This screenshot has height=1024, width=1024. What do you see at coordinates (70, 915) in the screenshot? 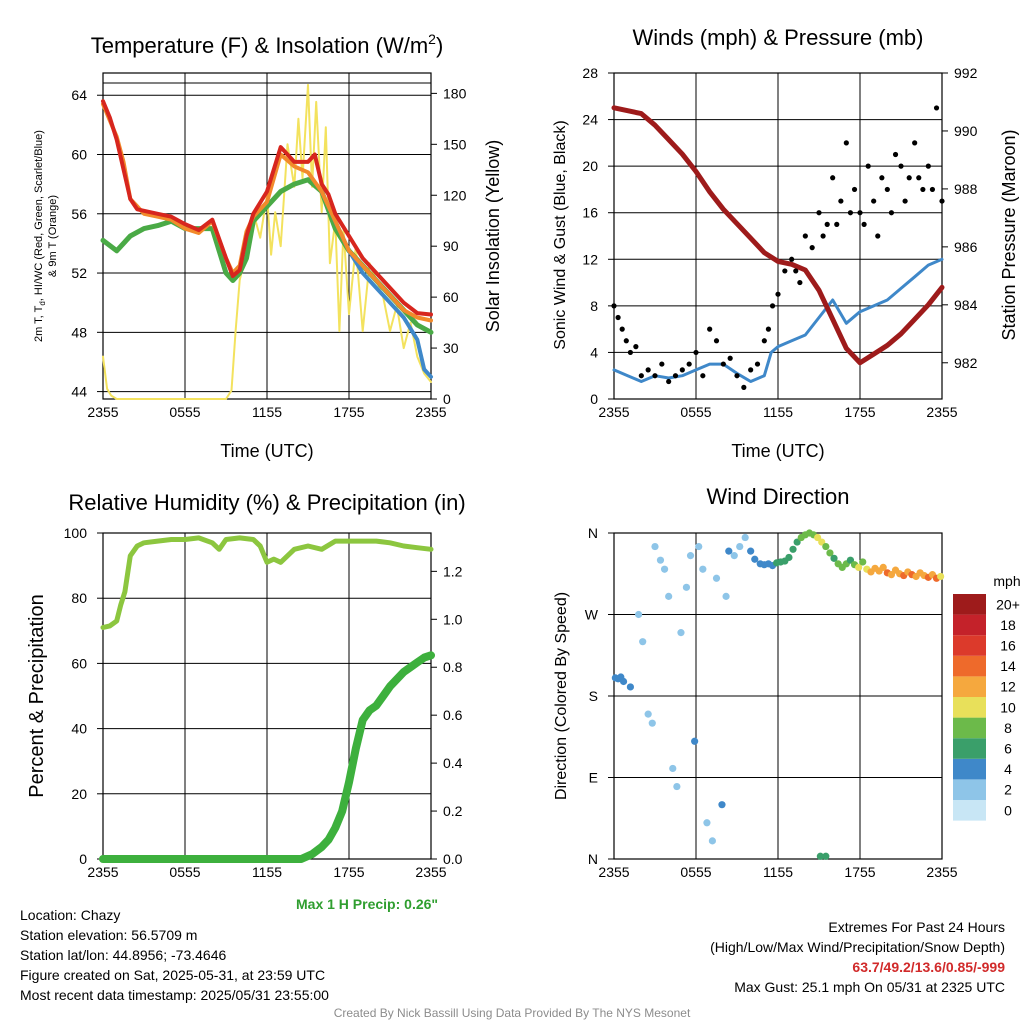
I see `station-location: Location: Chazy` at bounding box center [70, 915].